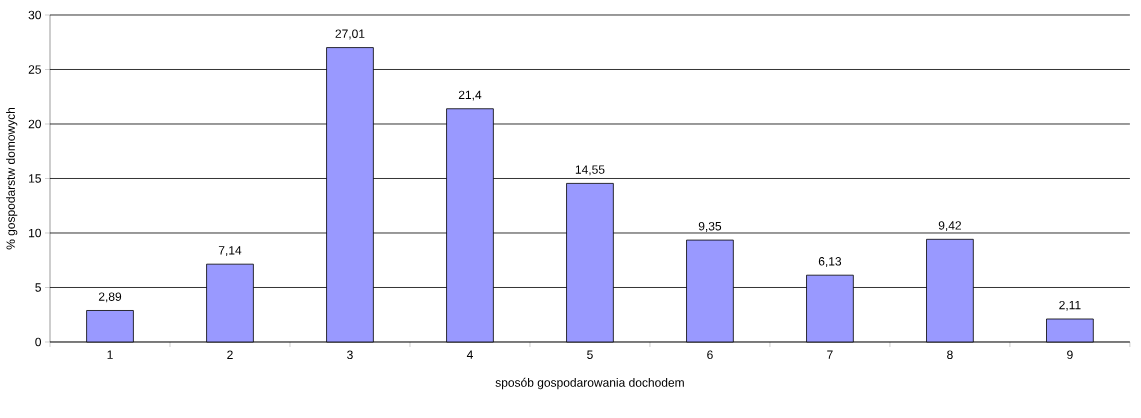  Describe the element at coordinates (35, 124) in the screenshot. I see `y-tick-label: 20` at that location.